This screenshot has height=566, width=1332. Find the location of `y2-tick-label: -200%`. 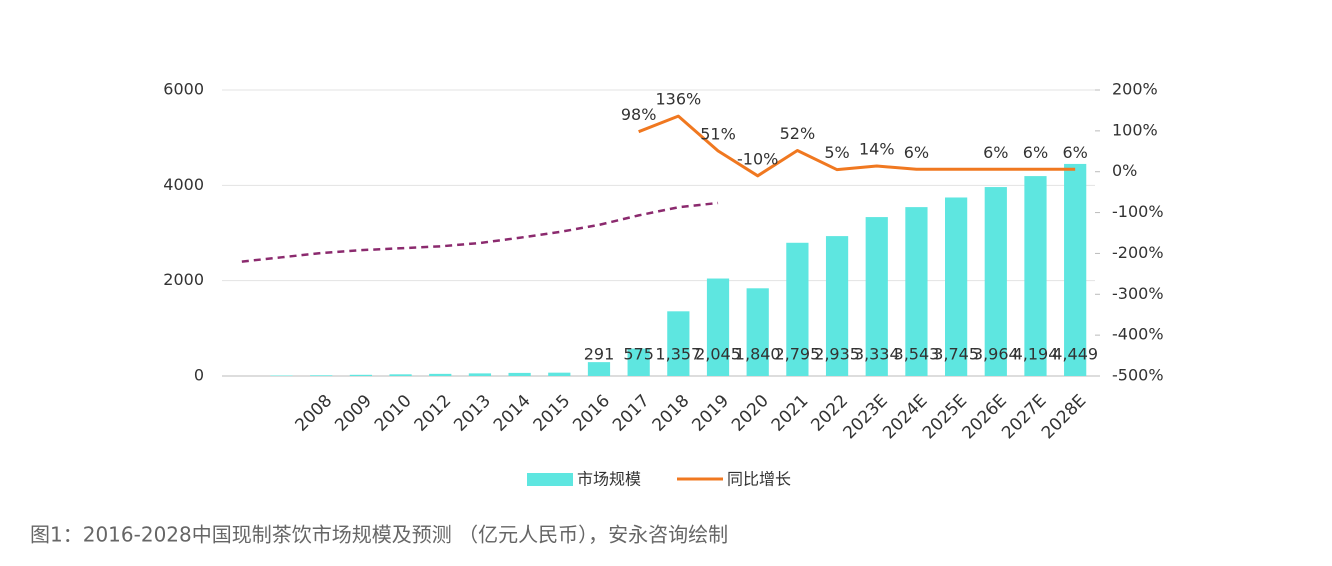

y2-tick-label: -200% is located at coordinates (1138, 252).